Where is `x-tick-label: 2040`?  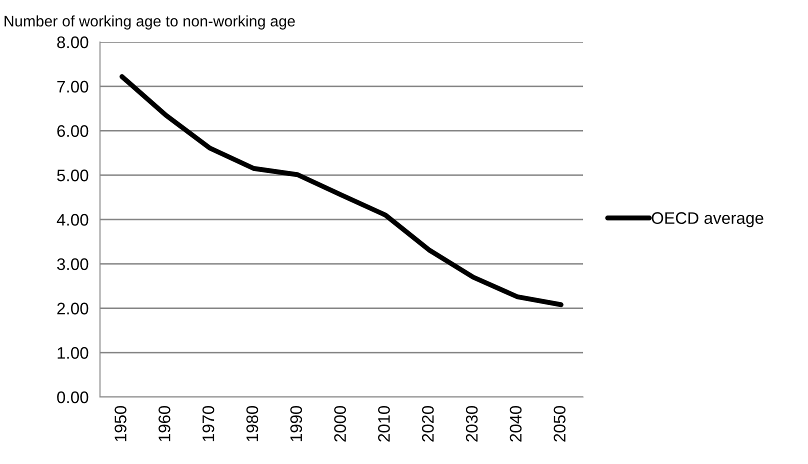
x-tick-label: 2040 is located at coordinates (516, 424).